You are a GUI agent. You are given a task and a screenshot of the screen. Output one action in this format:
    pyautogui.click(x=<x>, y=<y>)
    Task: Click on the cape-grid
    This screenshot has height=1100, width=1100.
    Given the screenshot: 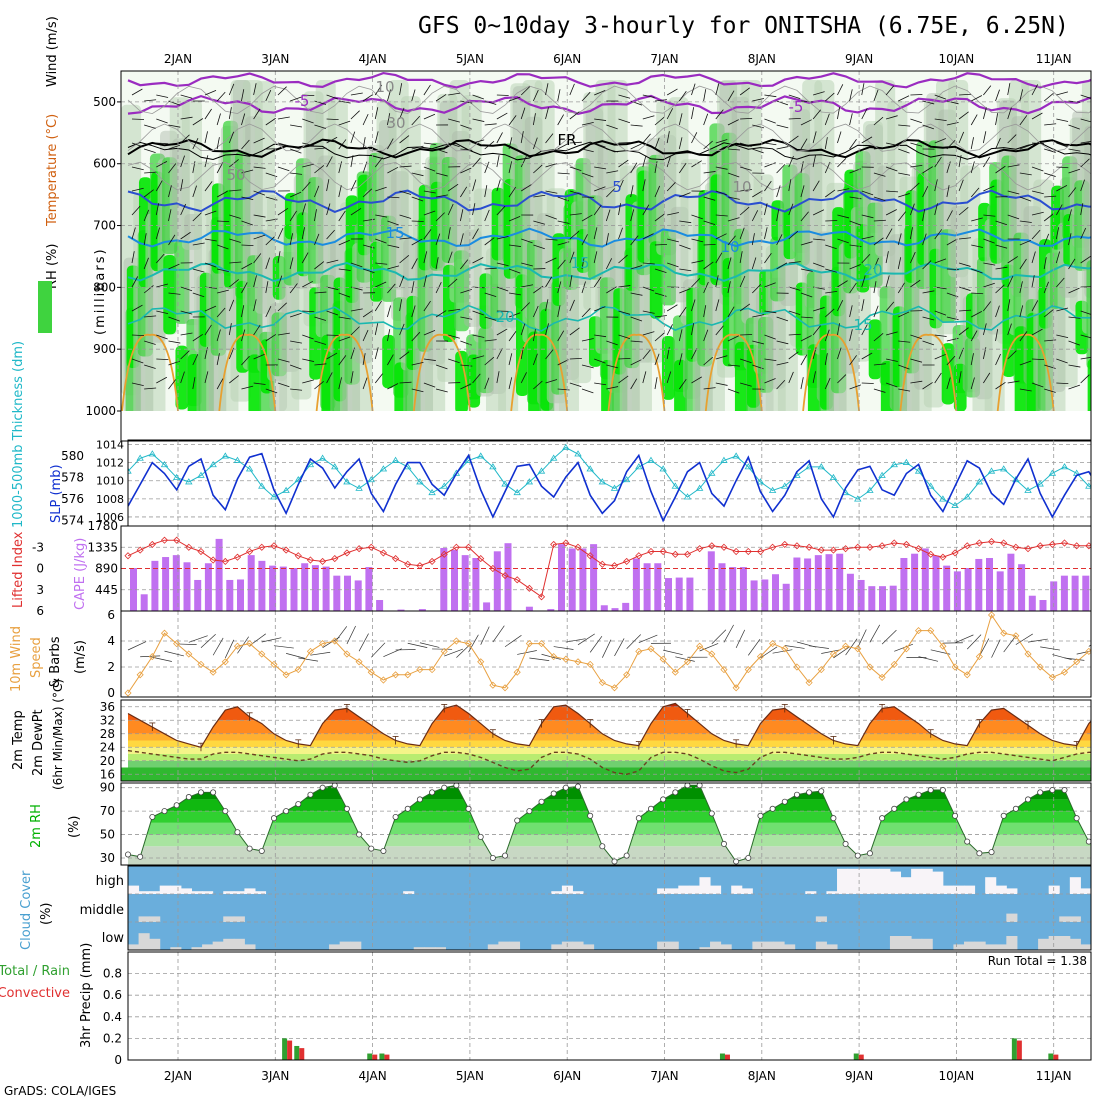 What is the action you would take?
    pyautogui.click(x=606, y=568)
    